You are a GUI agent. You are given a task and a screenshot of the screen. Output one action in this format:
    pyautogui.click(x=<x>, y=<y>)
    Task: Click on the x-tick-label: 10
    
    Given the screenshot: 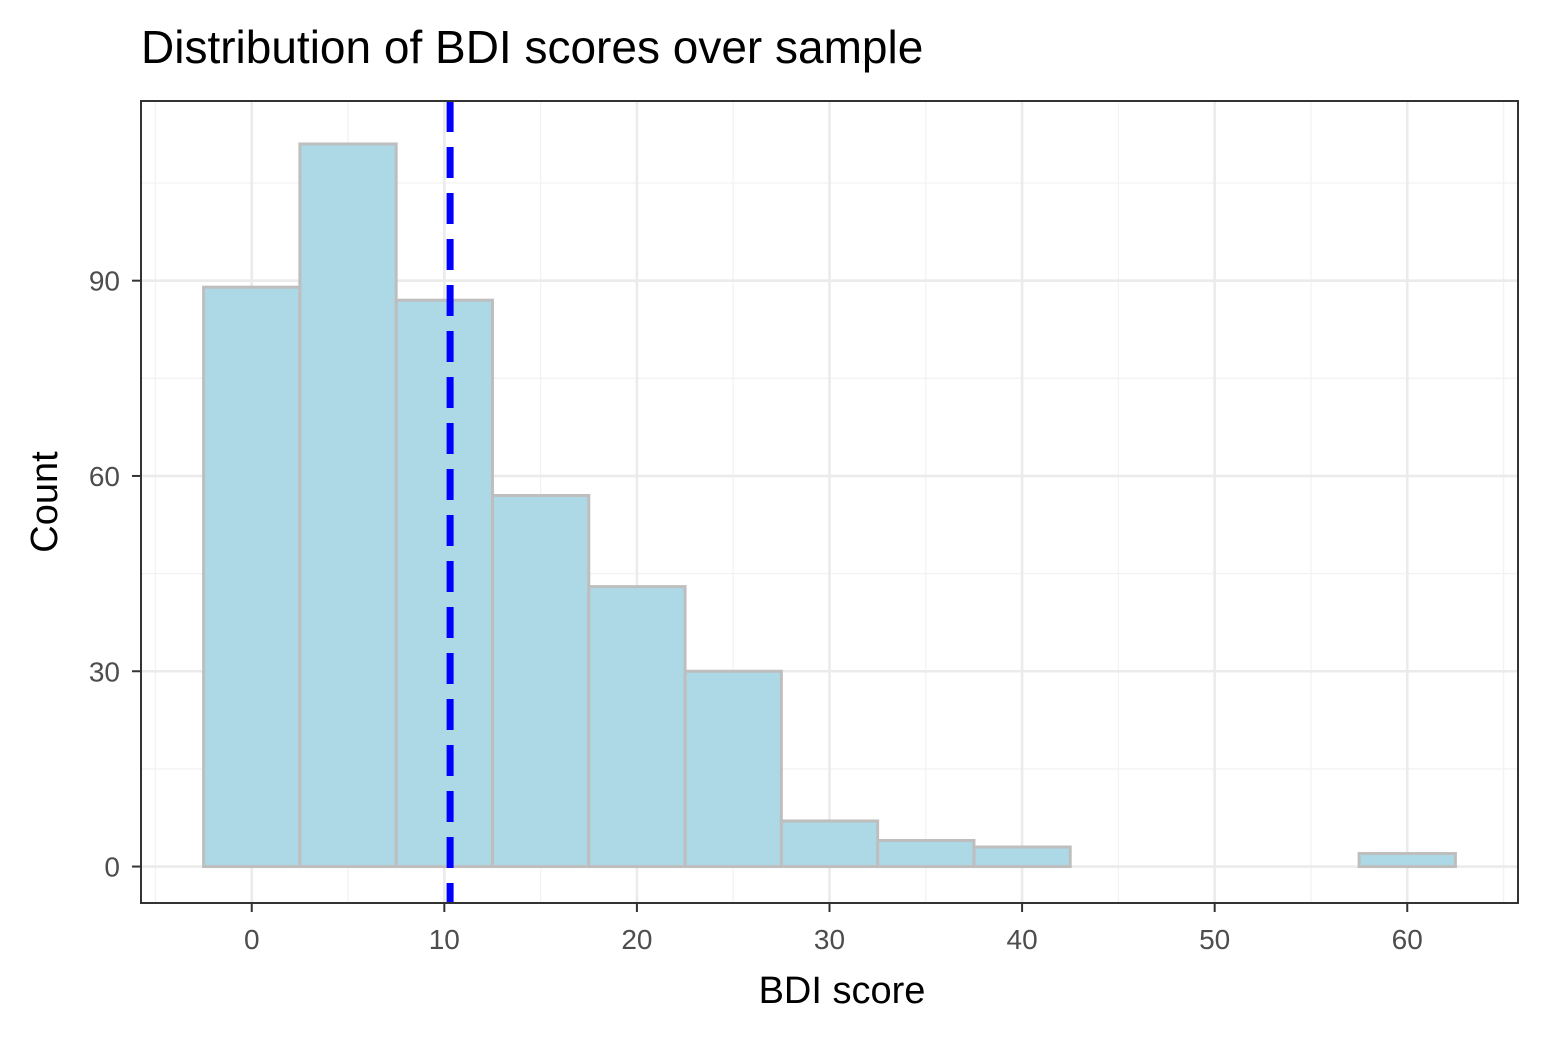 What is the action you would take?
    pyautogui.click(x=444, y=939)
    